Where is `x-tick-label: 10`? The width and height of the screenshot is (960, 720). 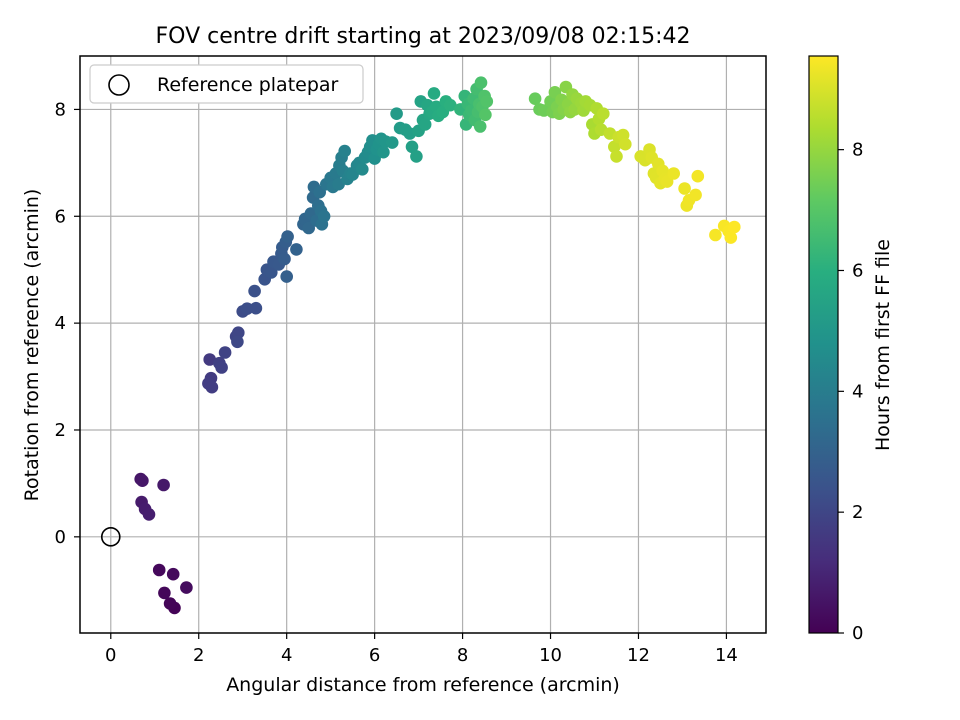
x-tick-label: 10 is located at coordinates (550, 655).